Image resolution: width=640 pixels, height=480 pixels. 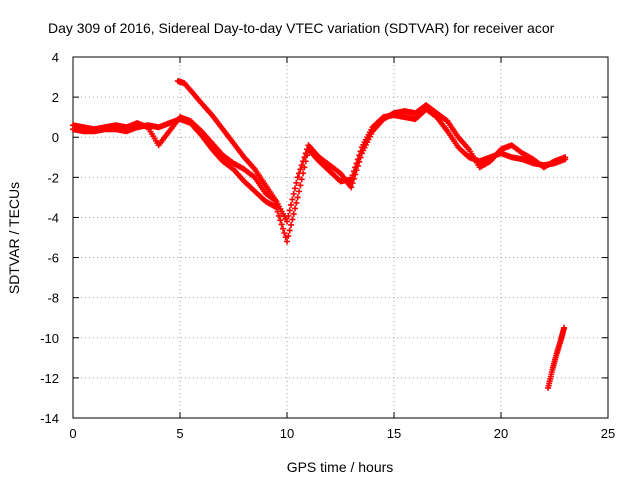 I want to click on y-tick-label: -10, so click(x=49, y=338).